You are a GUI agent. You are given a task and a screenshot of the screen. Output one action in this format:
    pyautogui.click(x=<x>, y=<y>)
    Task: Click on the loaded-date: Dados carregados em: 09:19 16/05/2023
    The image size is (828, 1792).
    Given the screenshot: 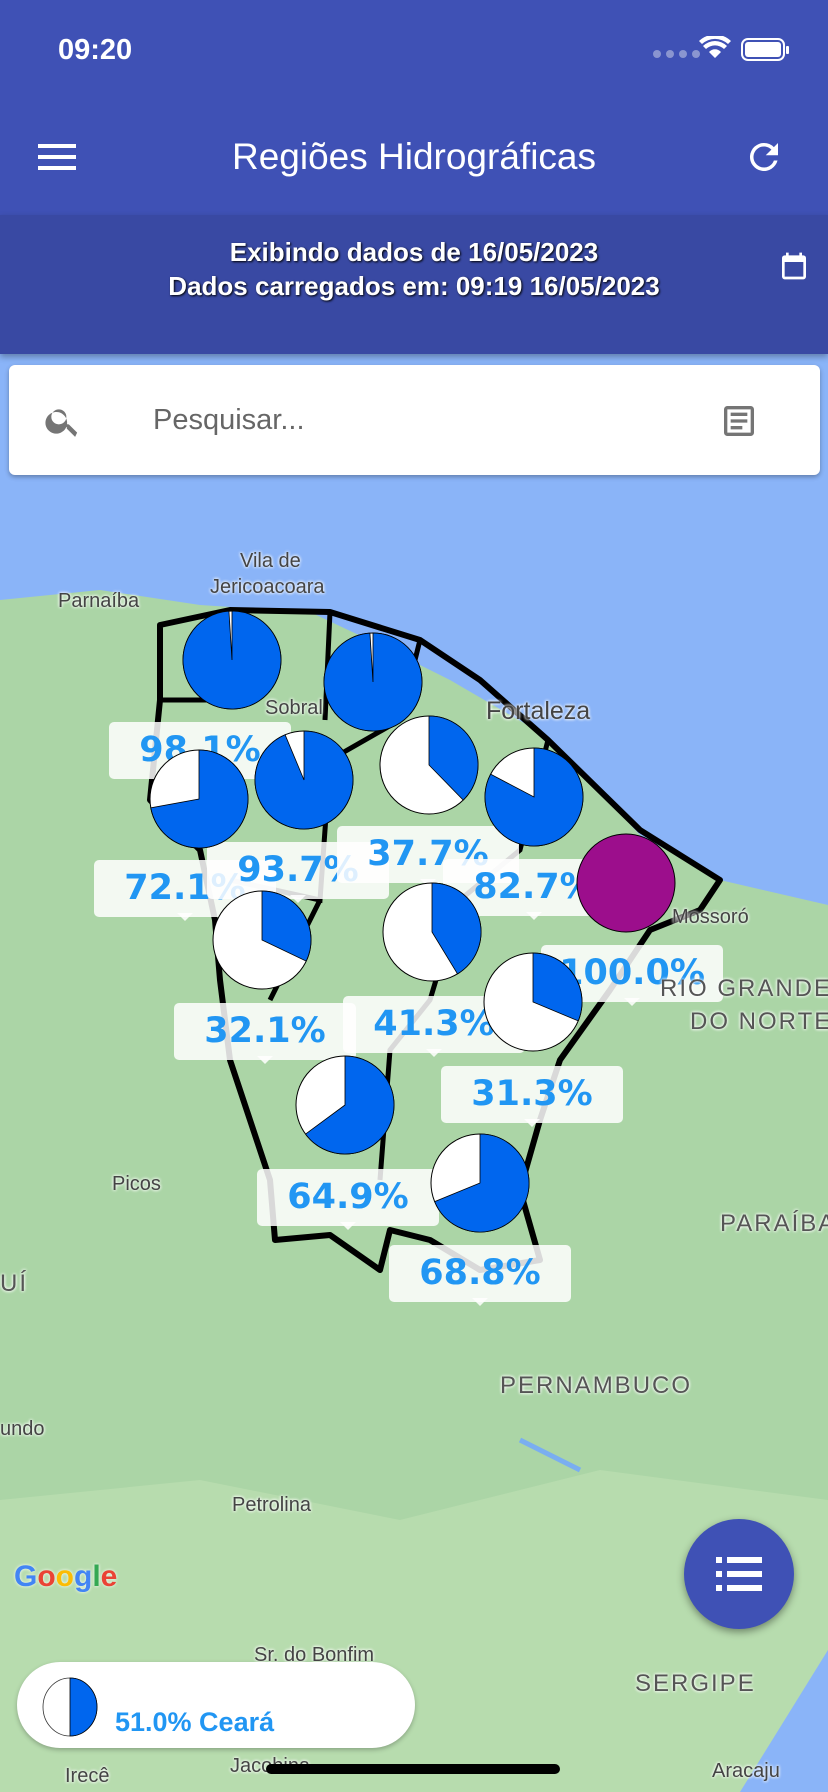 What is the action you would take?
    pyautogui.click(x=414, y=286)
    